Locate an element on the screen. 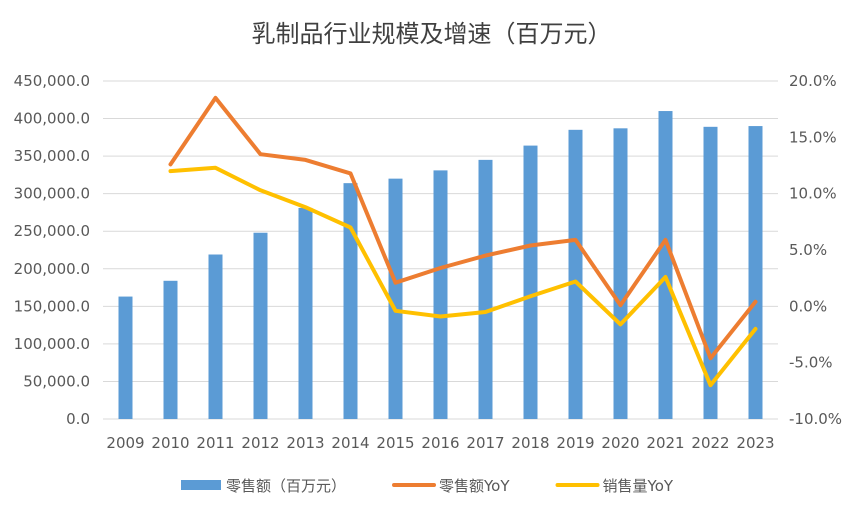 The image size is (863, 516). y-left-tick-label: 350,000.0 is located at coordinates (52, 156).